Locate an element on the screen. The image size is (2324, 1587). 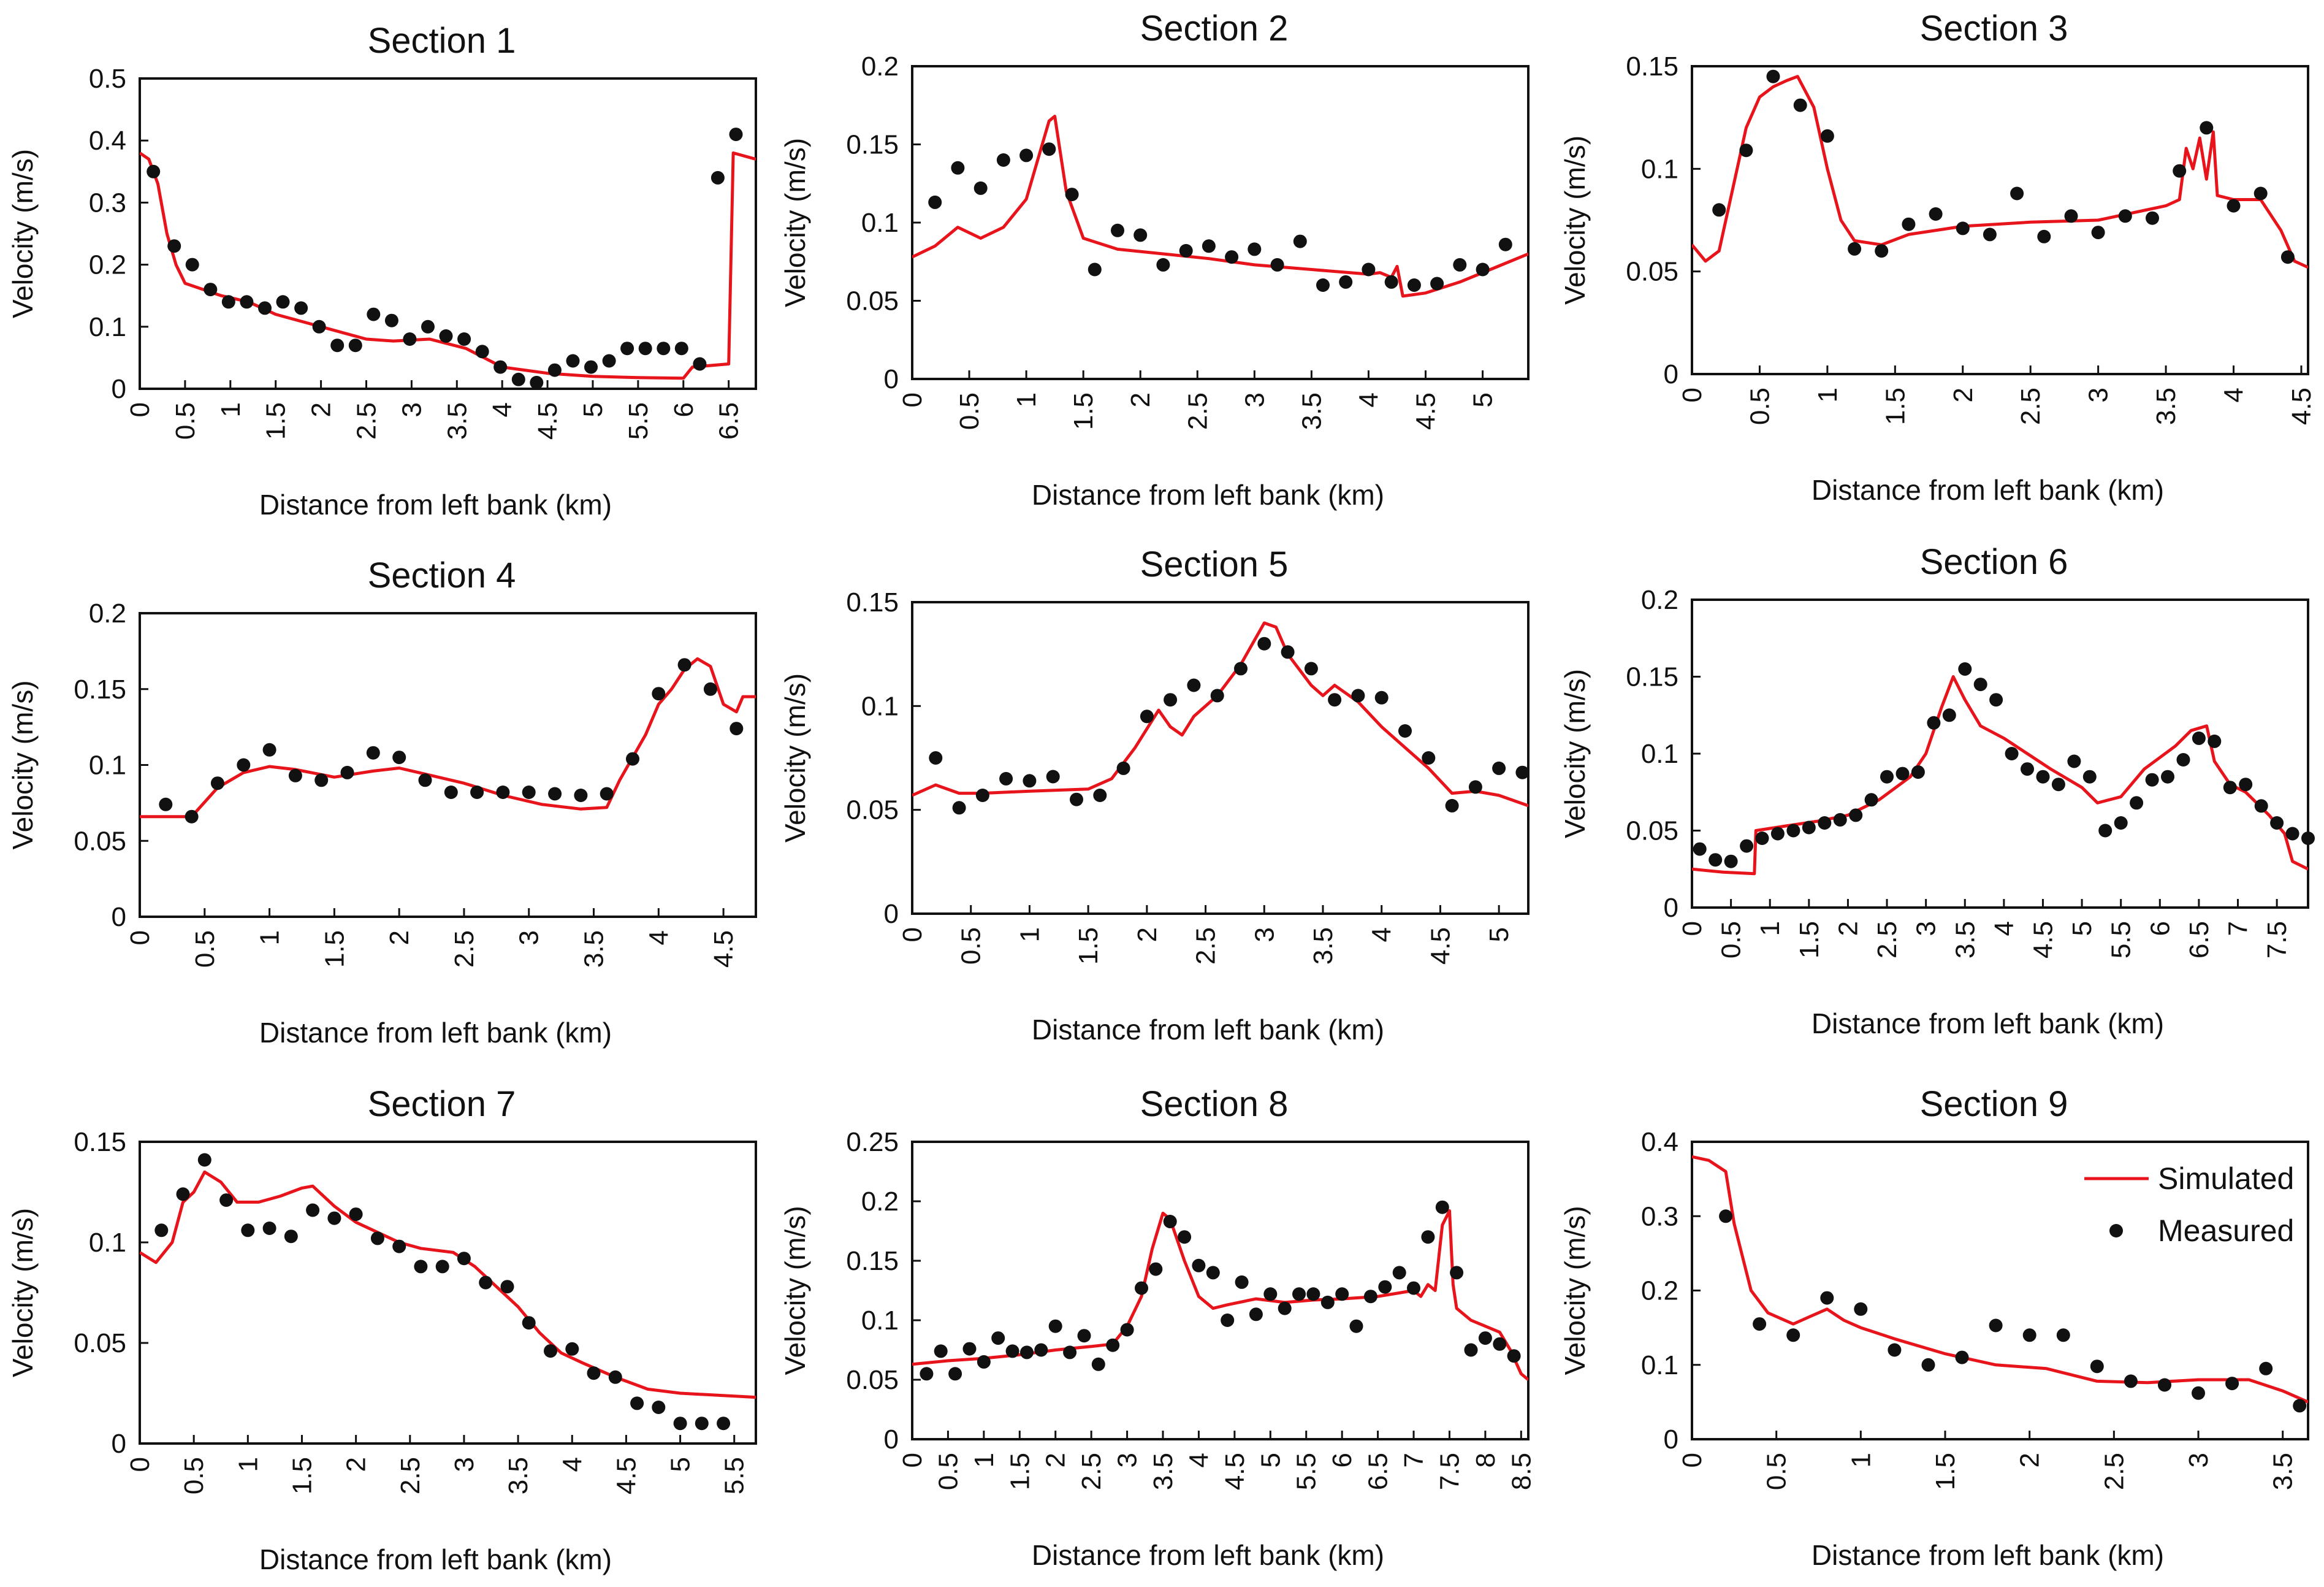
chart-title: Section 5 is located at coordinates (1214, 564).